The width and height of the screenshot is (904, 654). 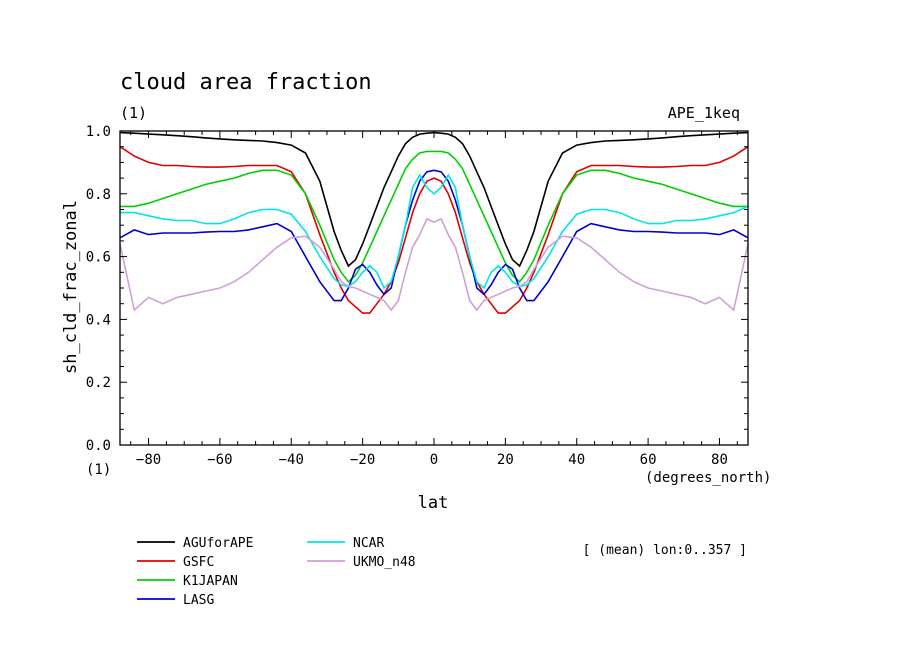 I want to click on legend-label: LASG, so click(x=198, y=600).